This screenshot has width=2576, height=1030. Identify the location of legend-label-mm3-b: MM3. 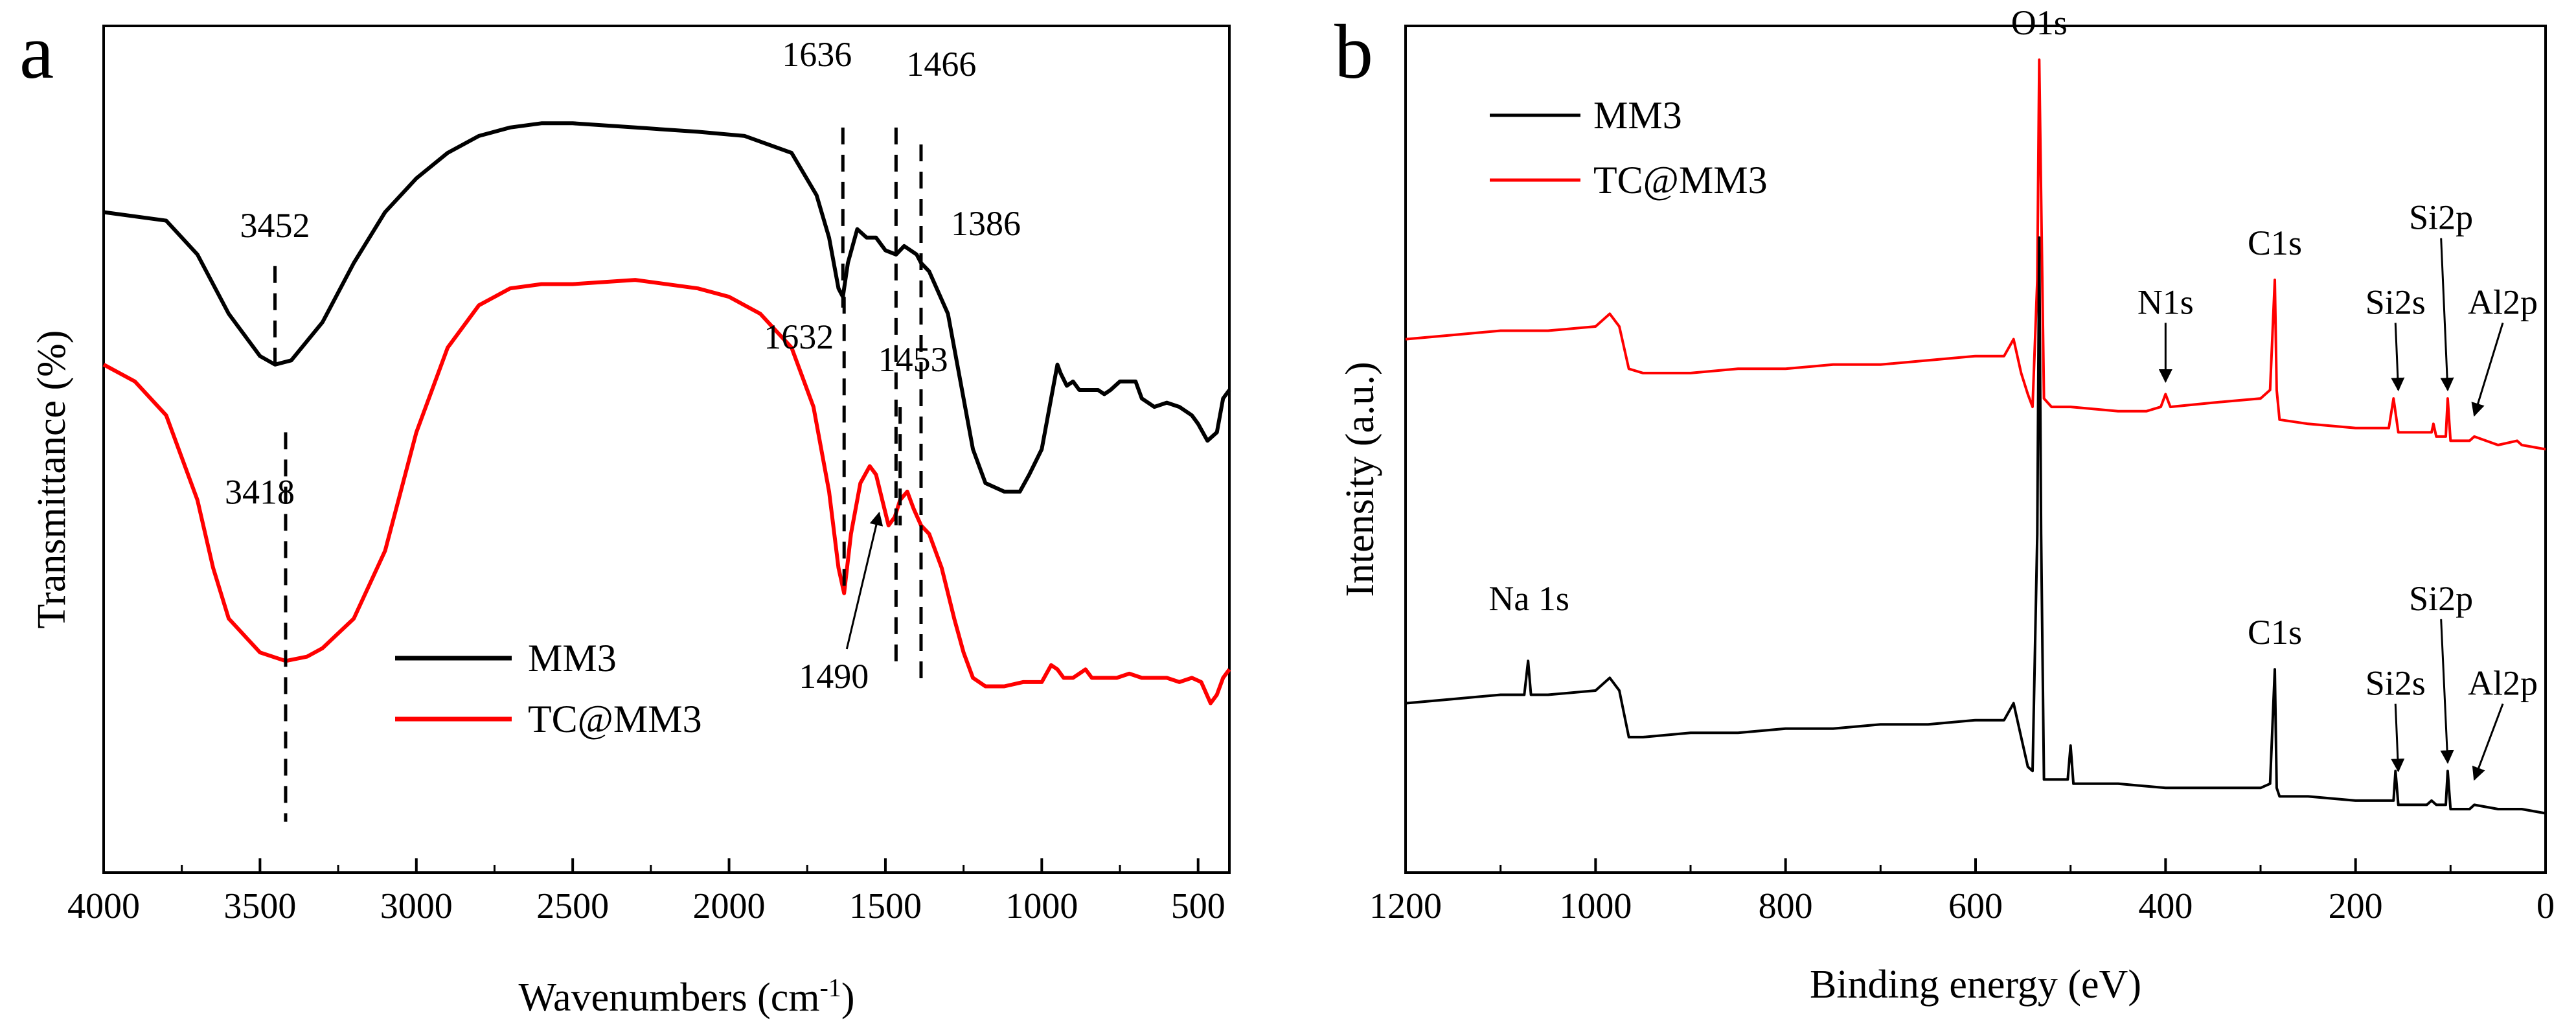
(1637, 115).